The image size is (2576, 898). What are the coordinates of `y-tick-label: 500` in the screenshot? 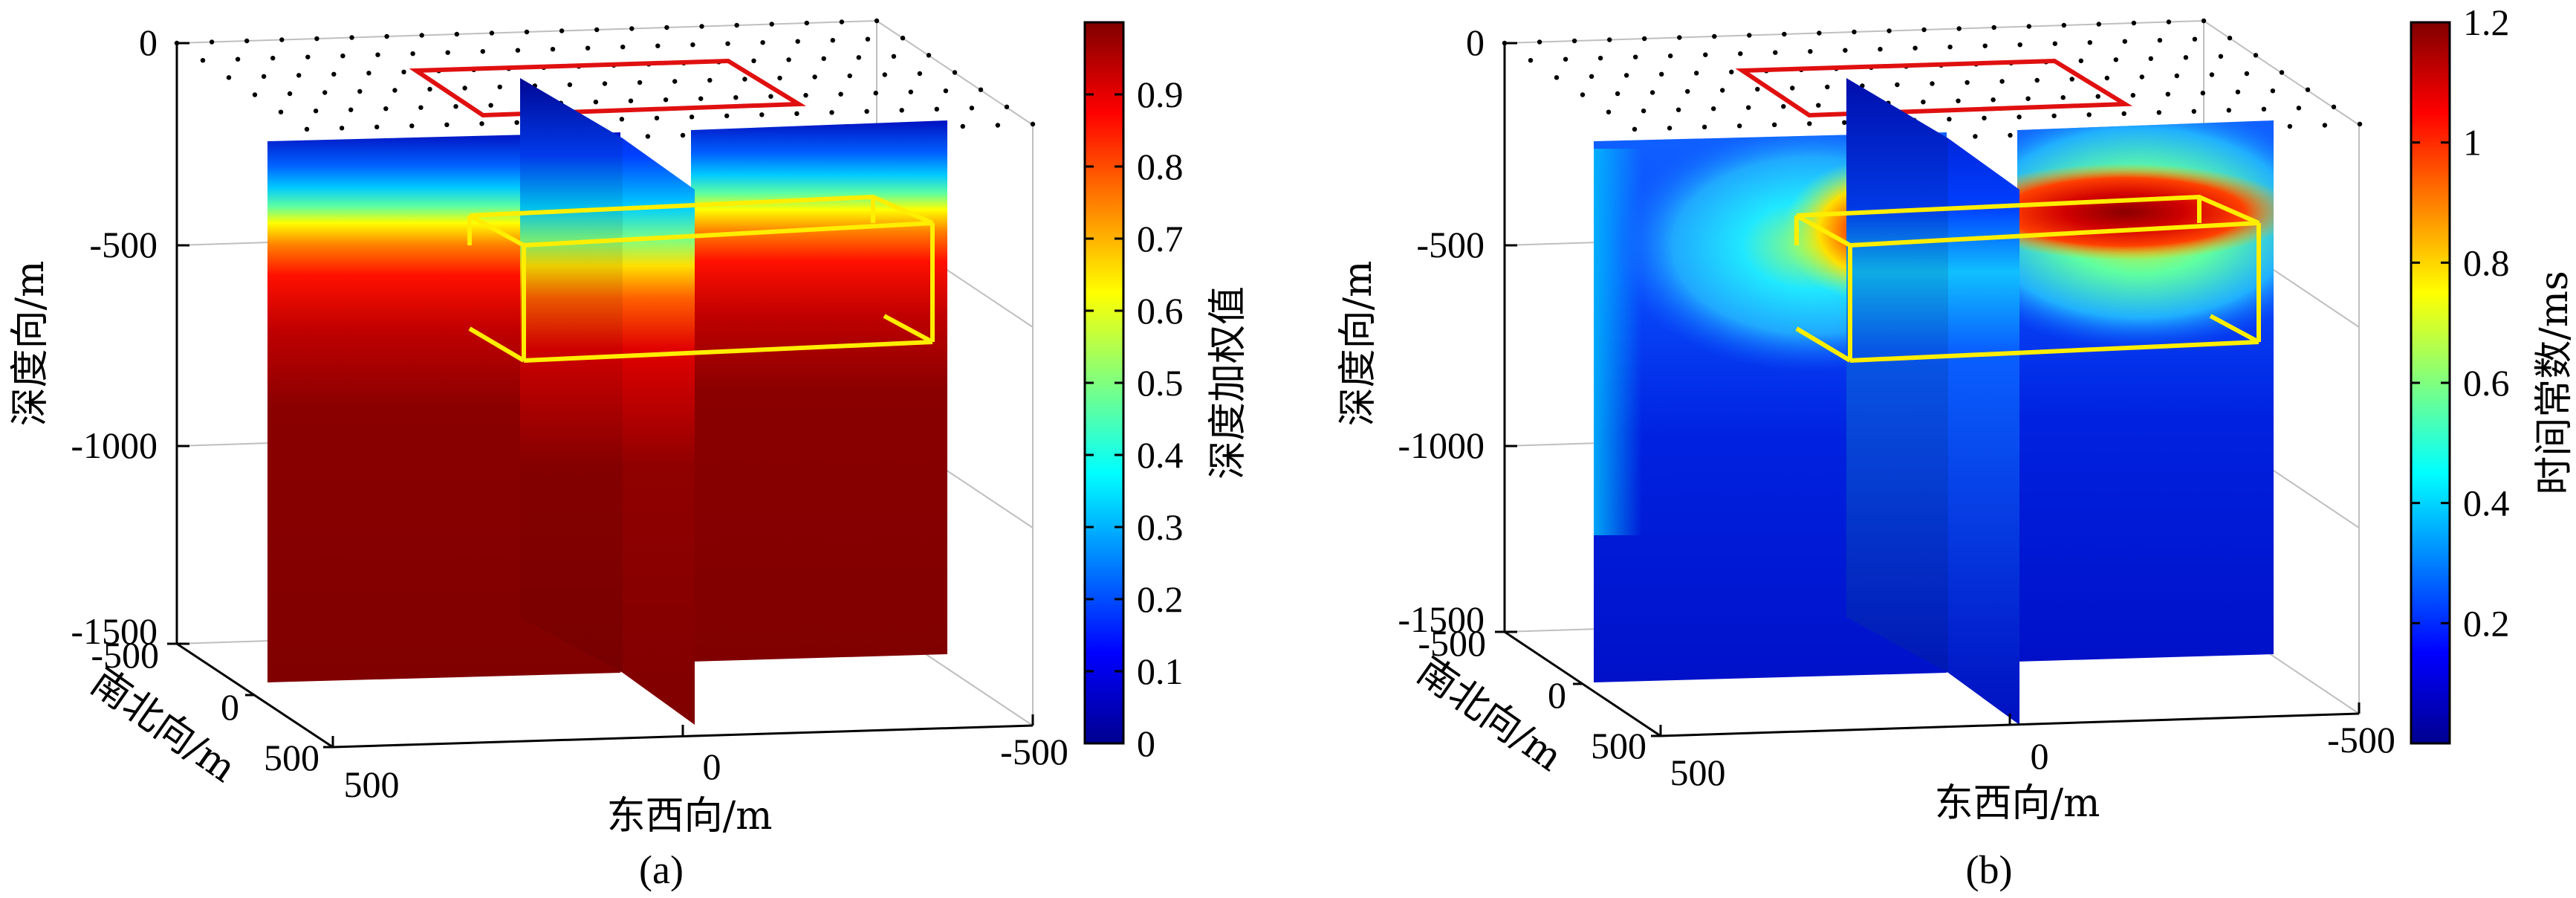 It's located at (291, 757).